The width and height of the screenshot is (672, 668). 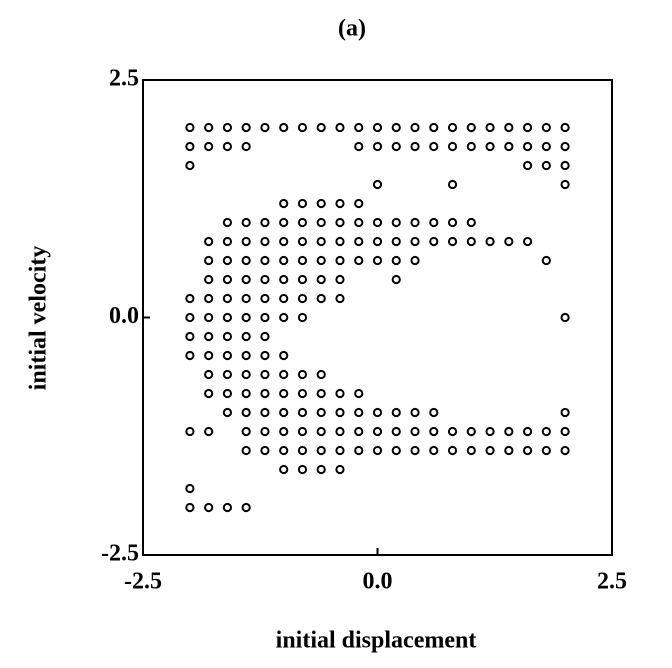 What do you see at coordinates (352, 29) in the screenshot?
I see `chart-title: (a)` at bounding box center [352, 29].